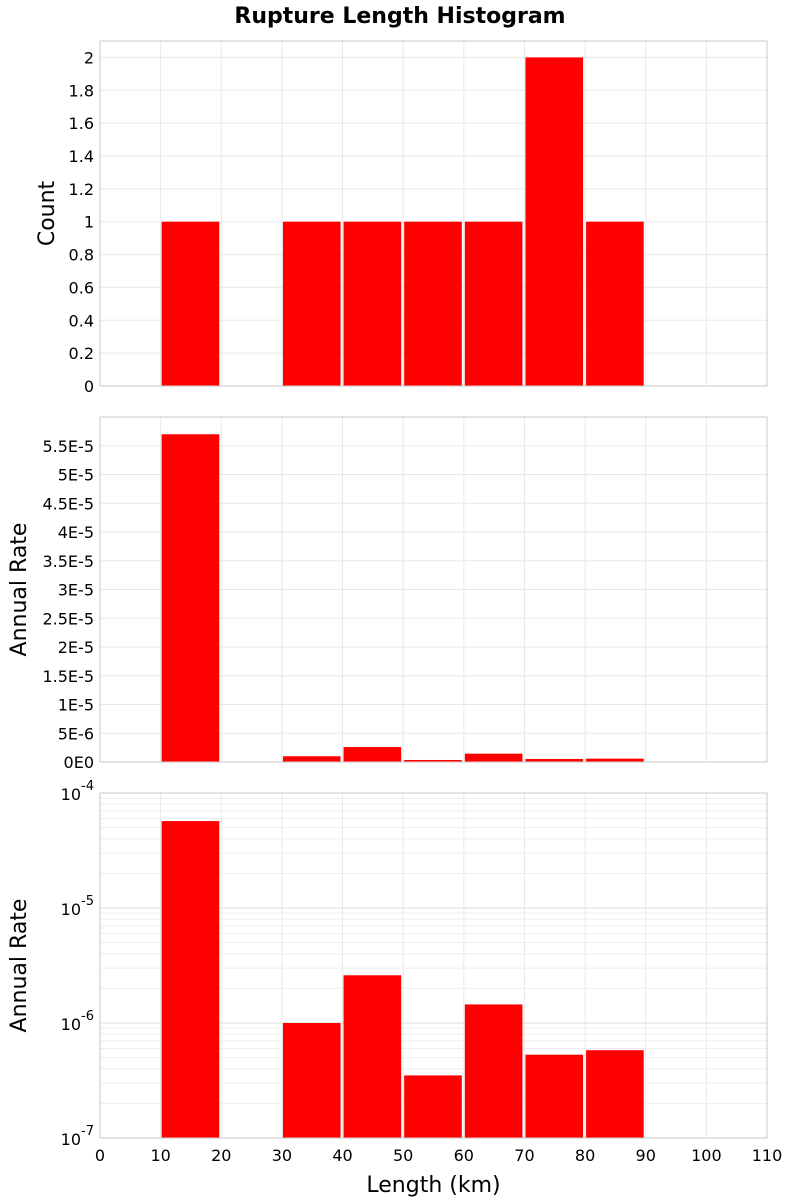  Describe the element at coordinates (77, 906) in the screenshot. I see `y-tick-label: 10⁻⁵` at that location.